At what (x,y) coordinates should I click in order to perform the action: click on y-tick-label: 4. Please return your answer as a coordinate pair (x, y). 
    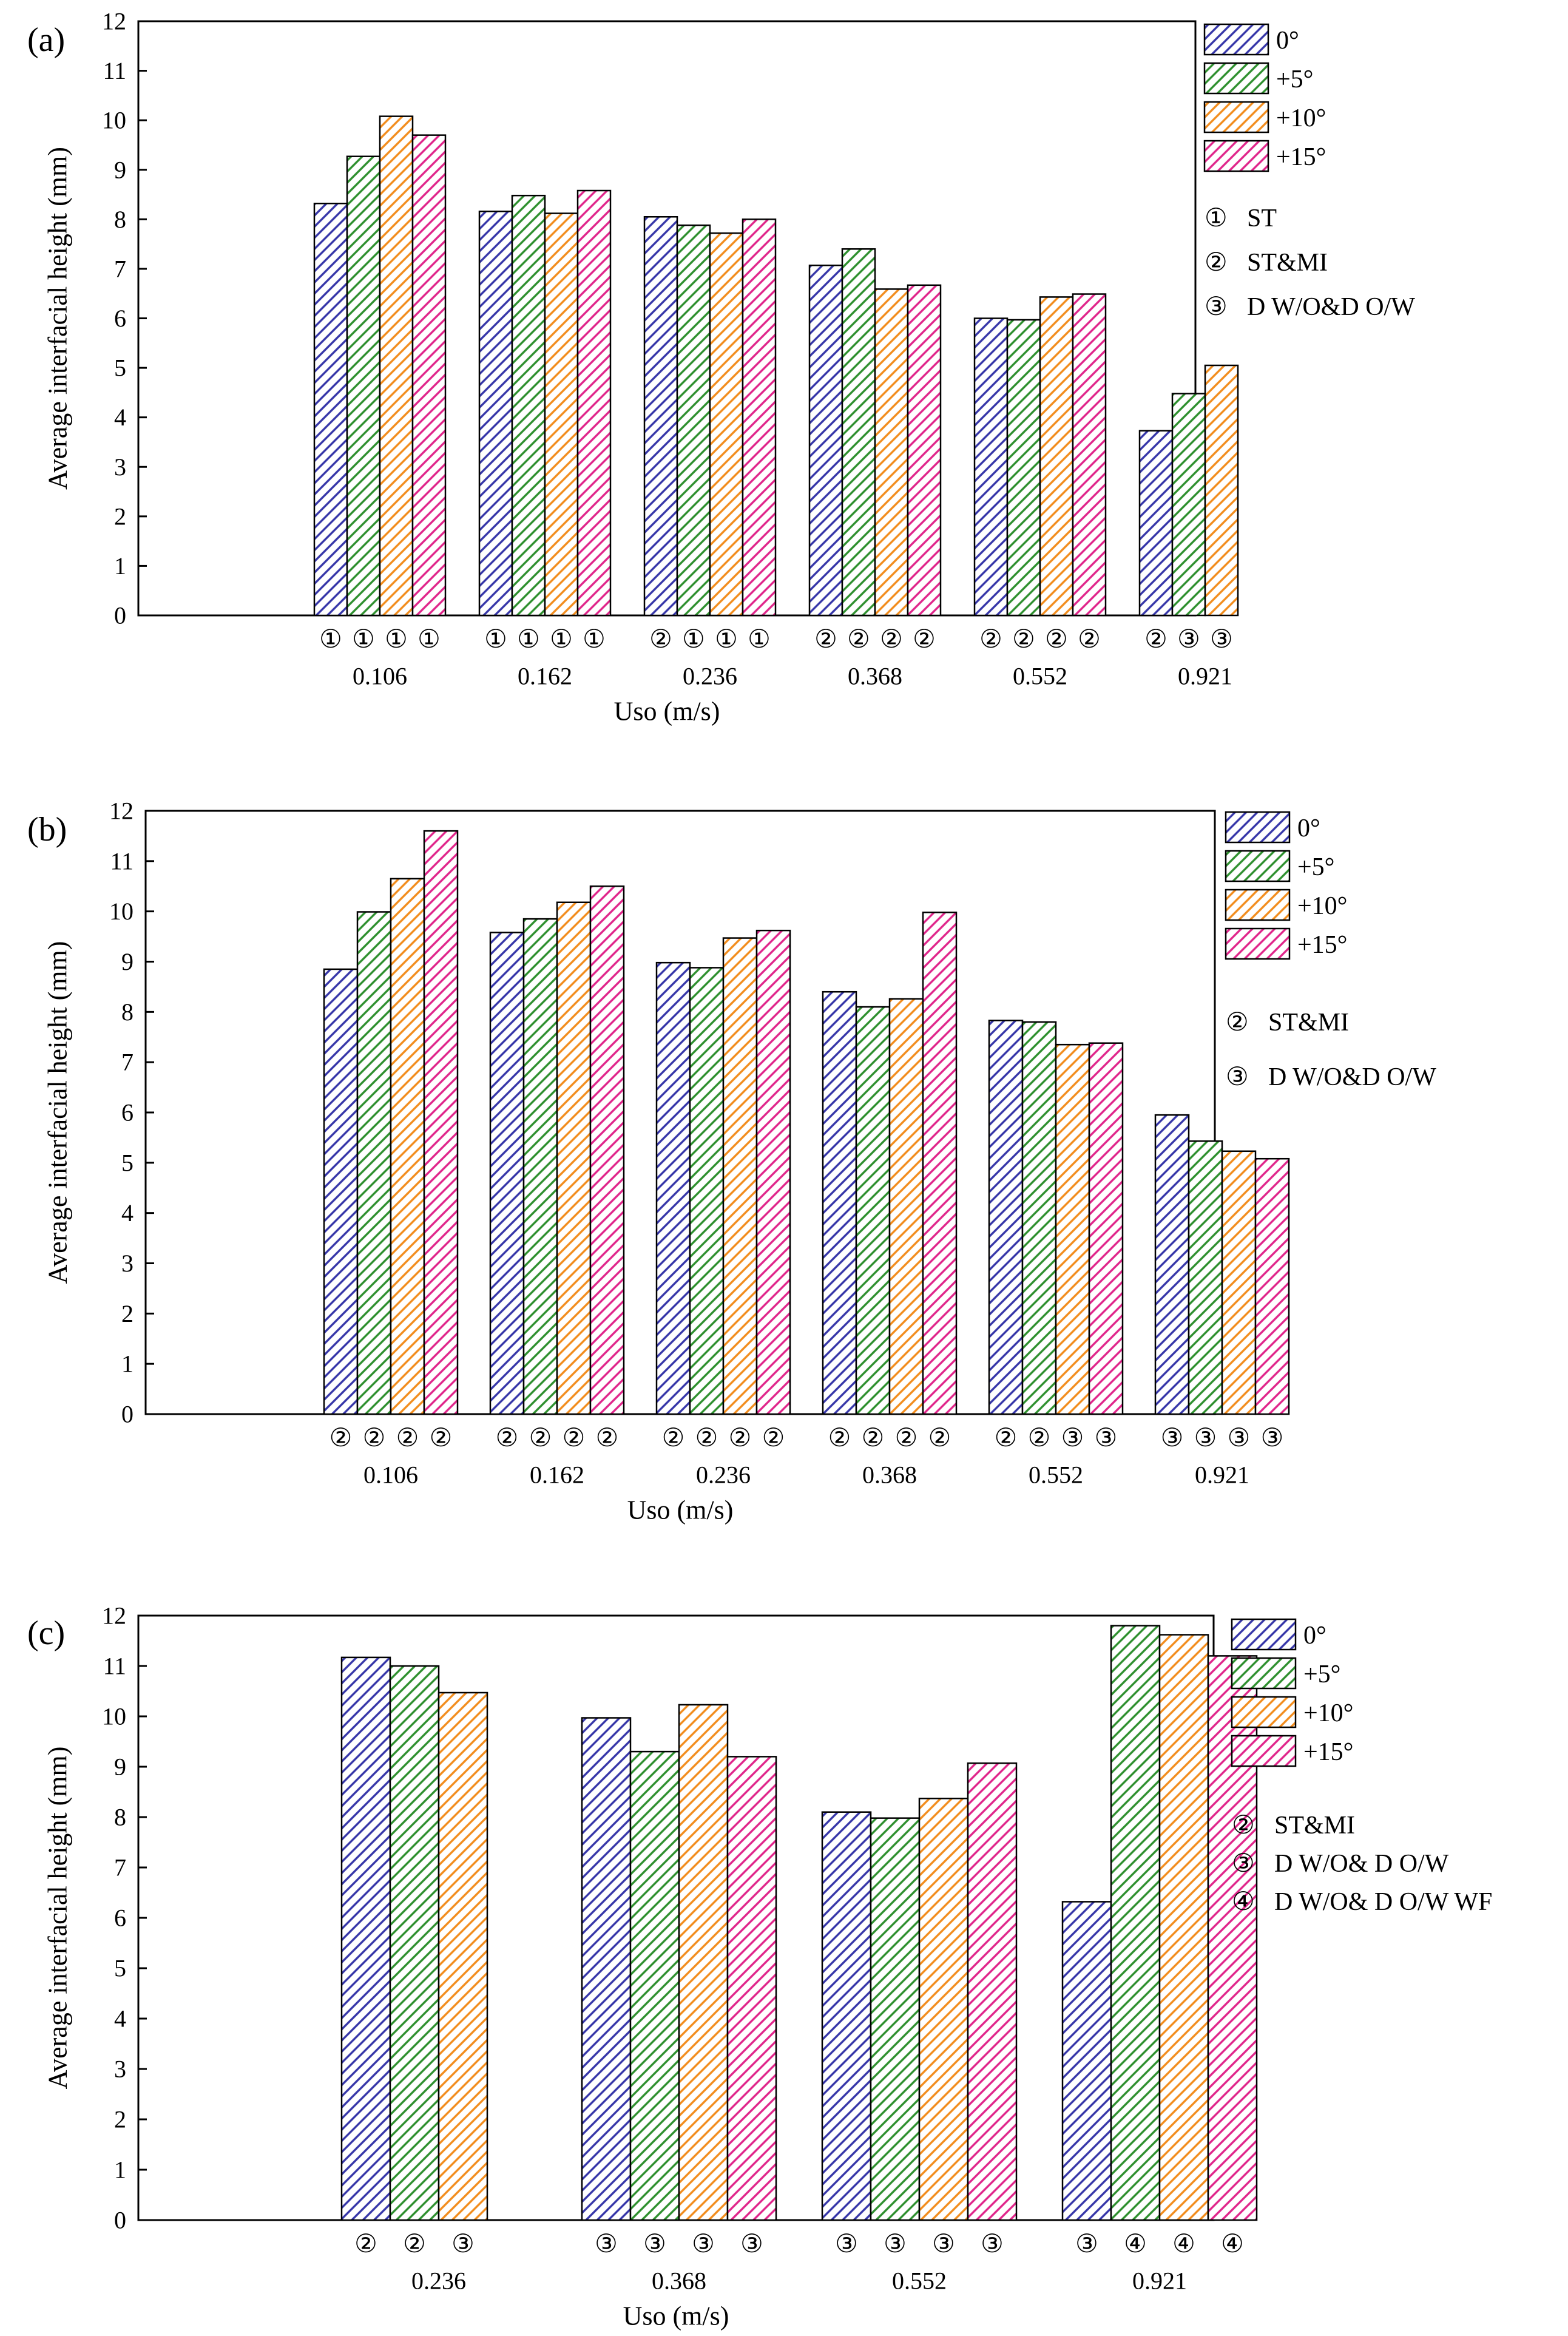
    Looking at the image, I should click on (127, 1213).